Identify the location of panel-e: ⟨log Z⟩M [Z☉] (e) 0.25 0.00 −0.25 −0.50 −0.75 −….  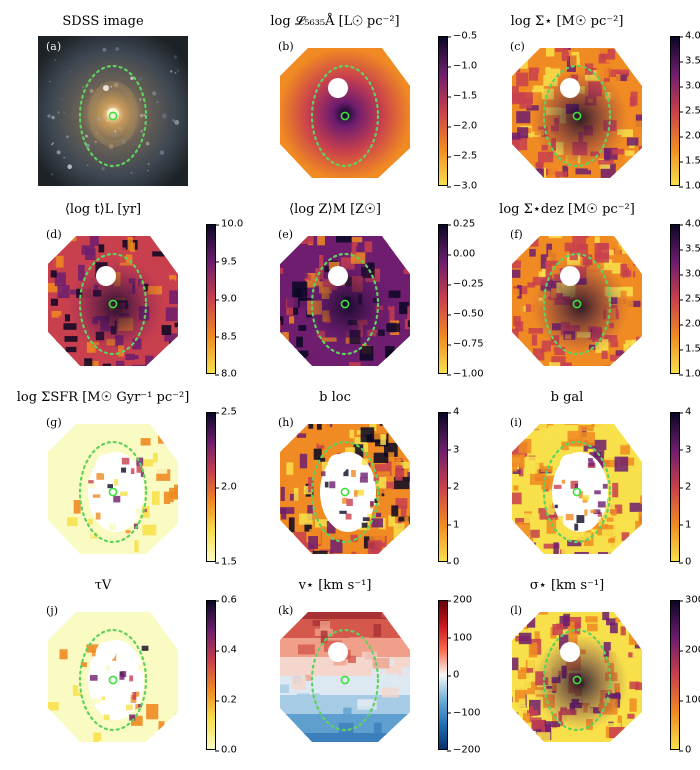
(362, 295).